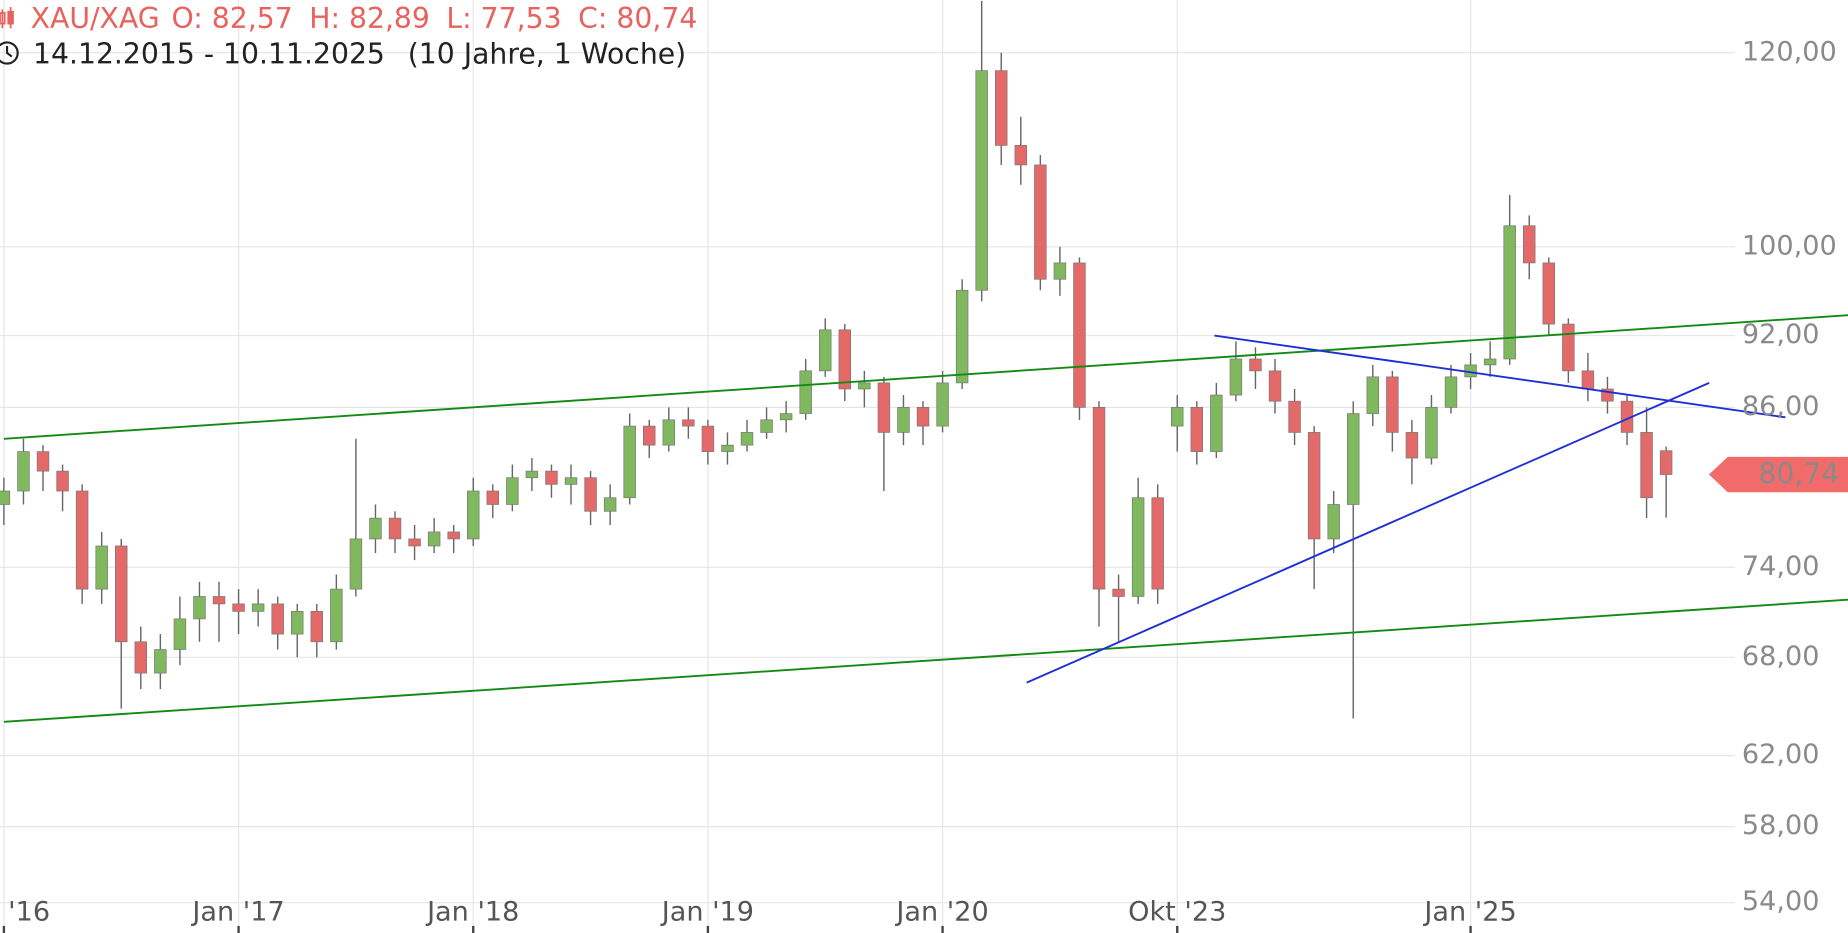  What do you see at coordinates (209, 53) in the screenshot?
I see `chart-subtitle: 14.12.2015 - 10.11.2025` at bounding box center [209, 53].